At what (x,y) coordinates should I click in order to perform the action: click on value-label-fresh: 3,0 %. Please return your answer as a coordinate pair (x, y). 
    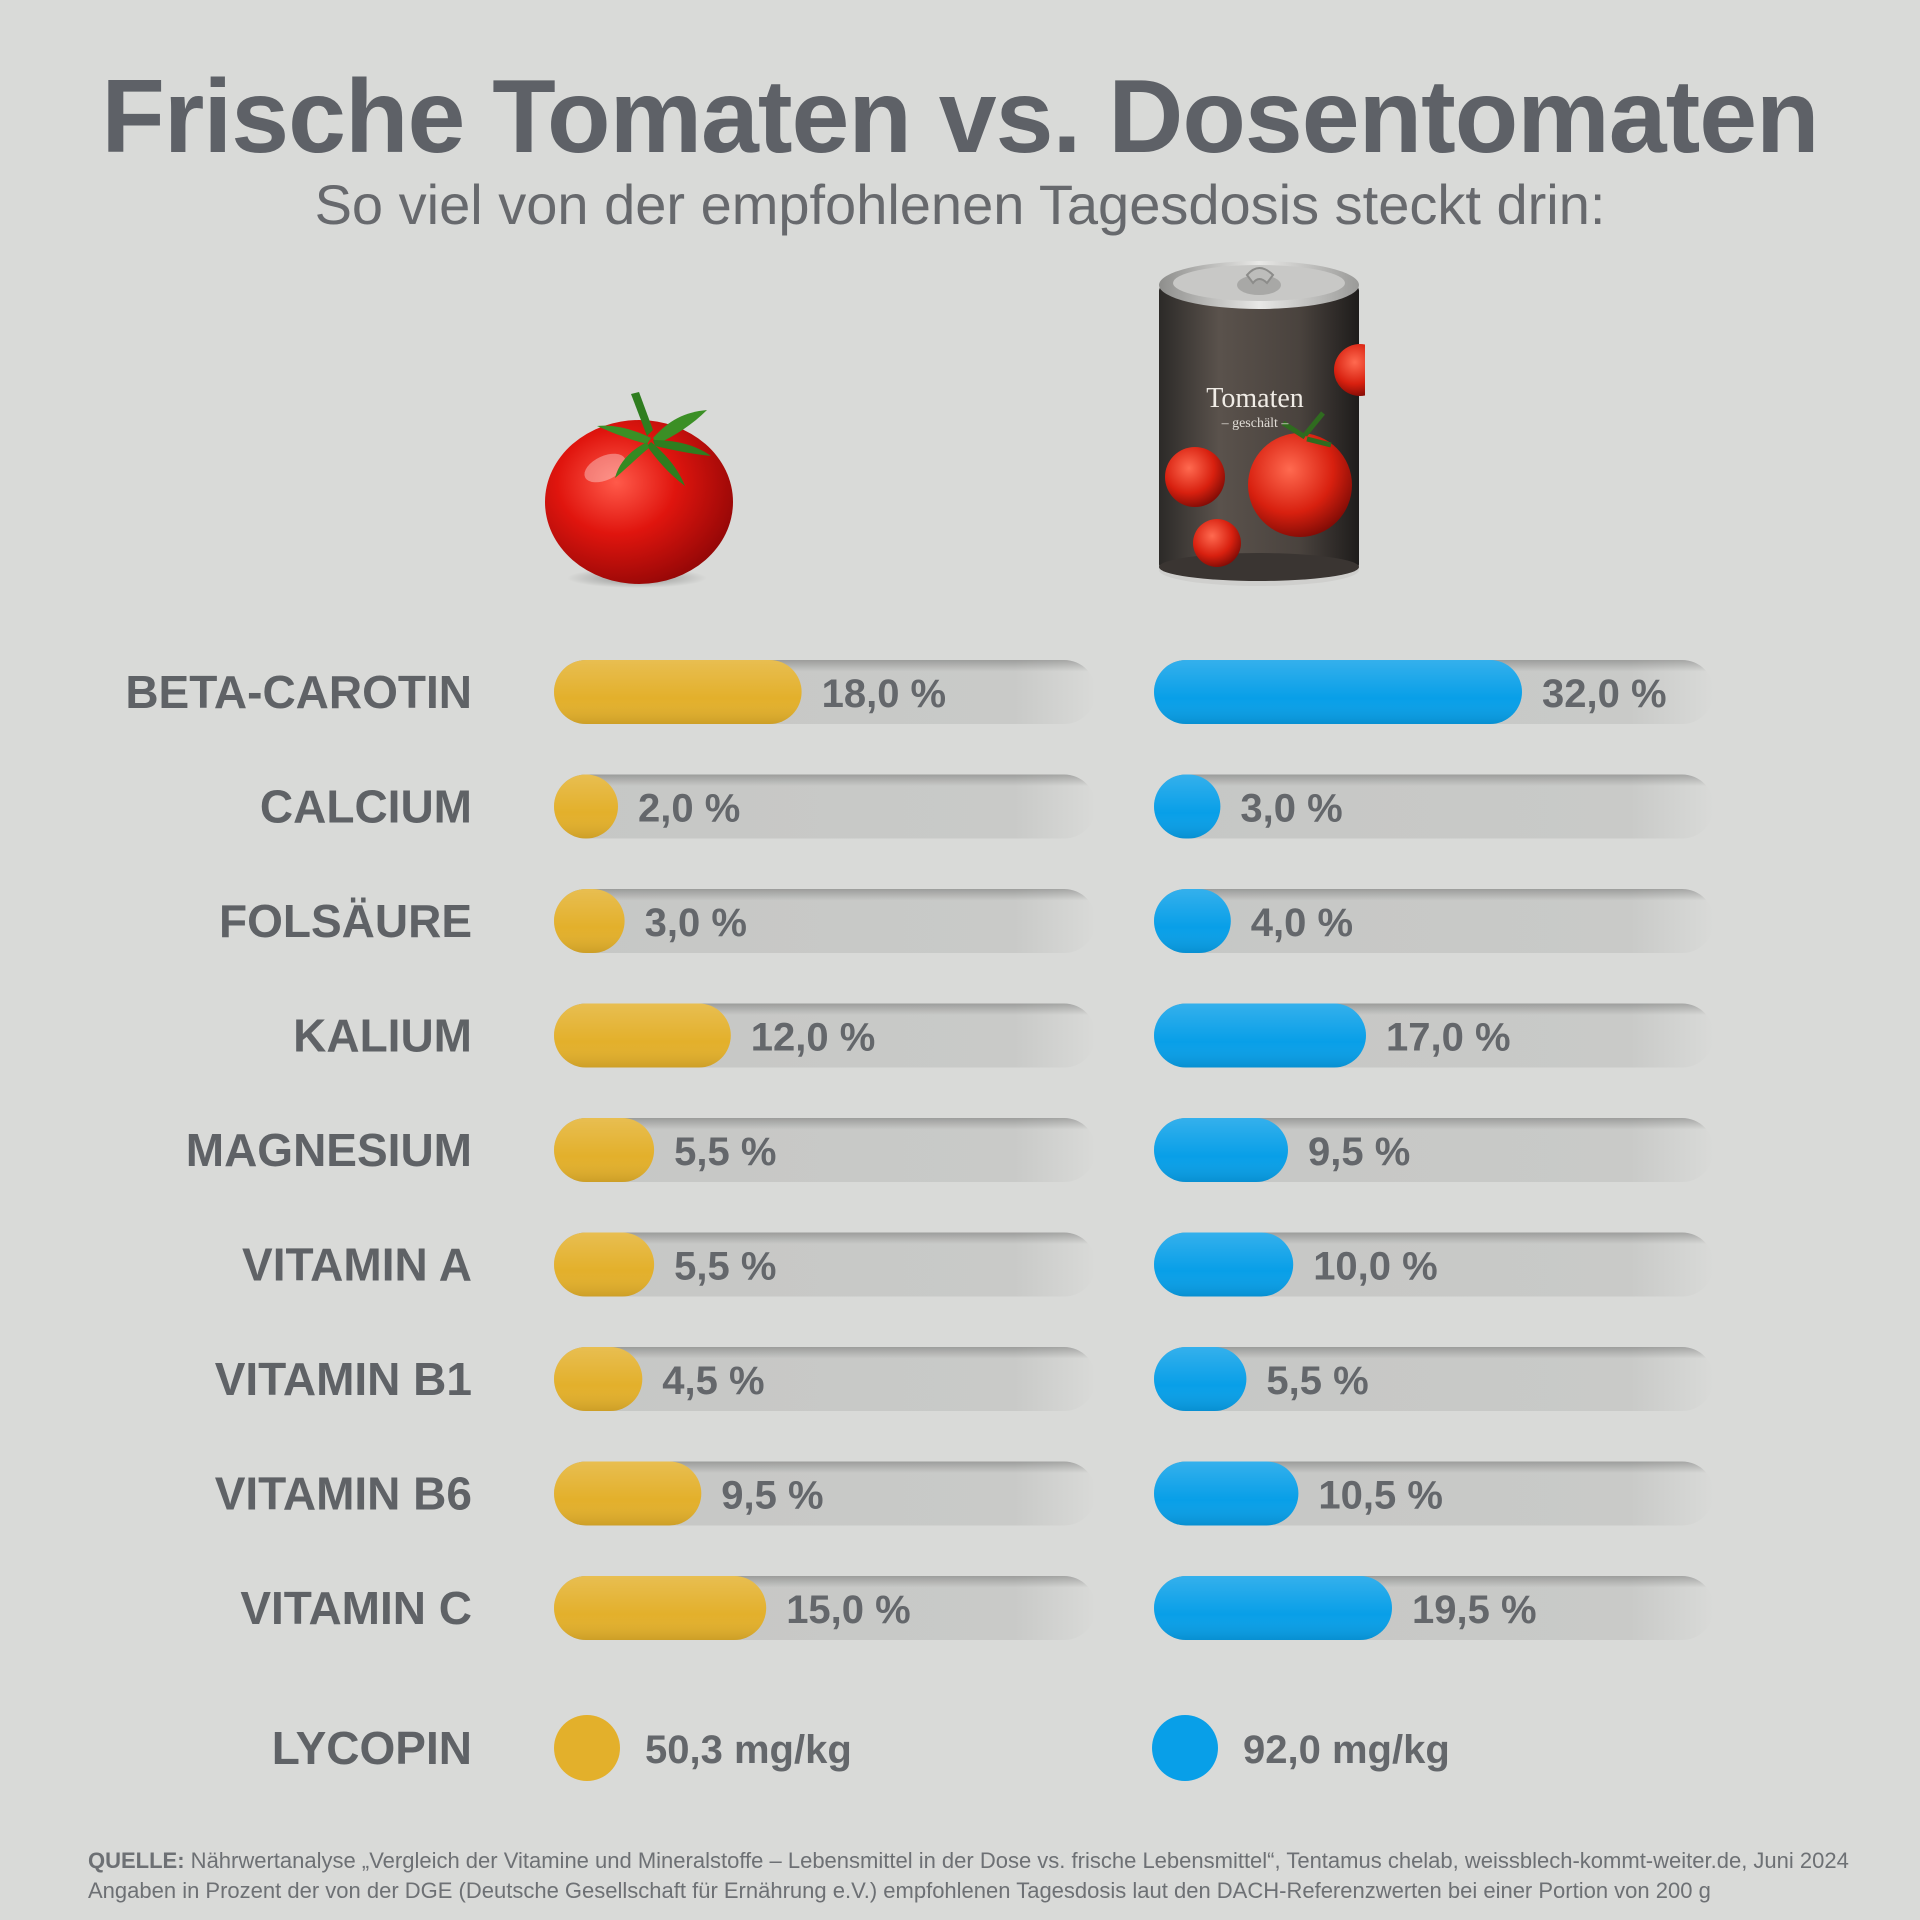
    Looking at the image, I should click on (696, 923).